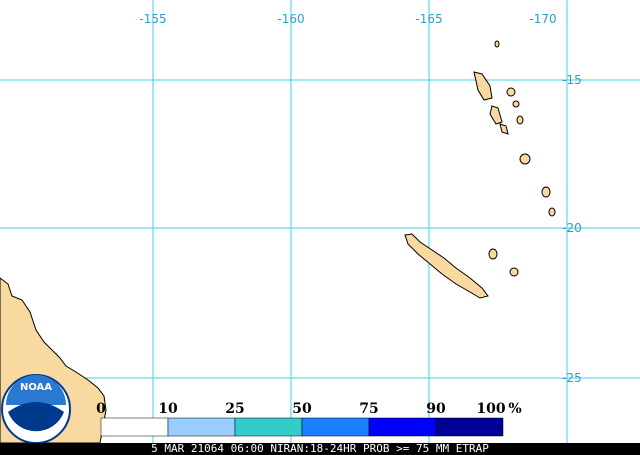  Describe the element at coordinates (436, 409) in the screenshot. I see `legend-tick-label: 90` at that location.